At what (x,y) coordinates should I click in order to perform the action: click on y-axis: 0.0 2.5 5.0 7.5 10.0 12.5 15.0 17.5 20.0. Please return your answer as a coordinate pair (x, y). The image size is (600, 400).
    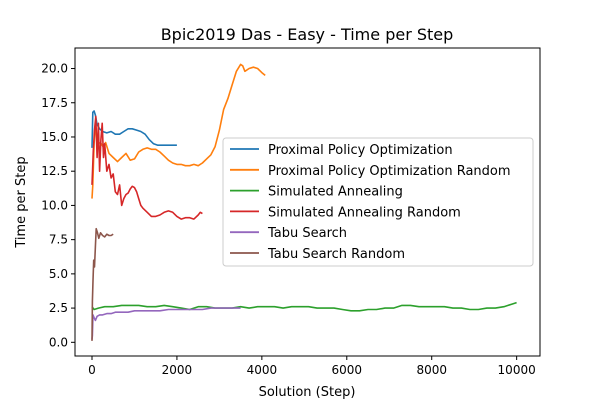
    Looking at the image, I should click on (58, 205).